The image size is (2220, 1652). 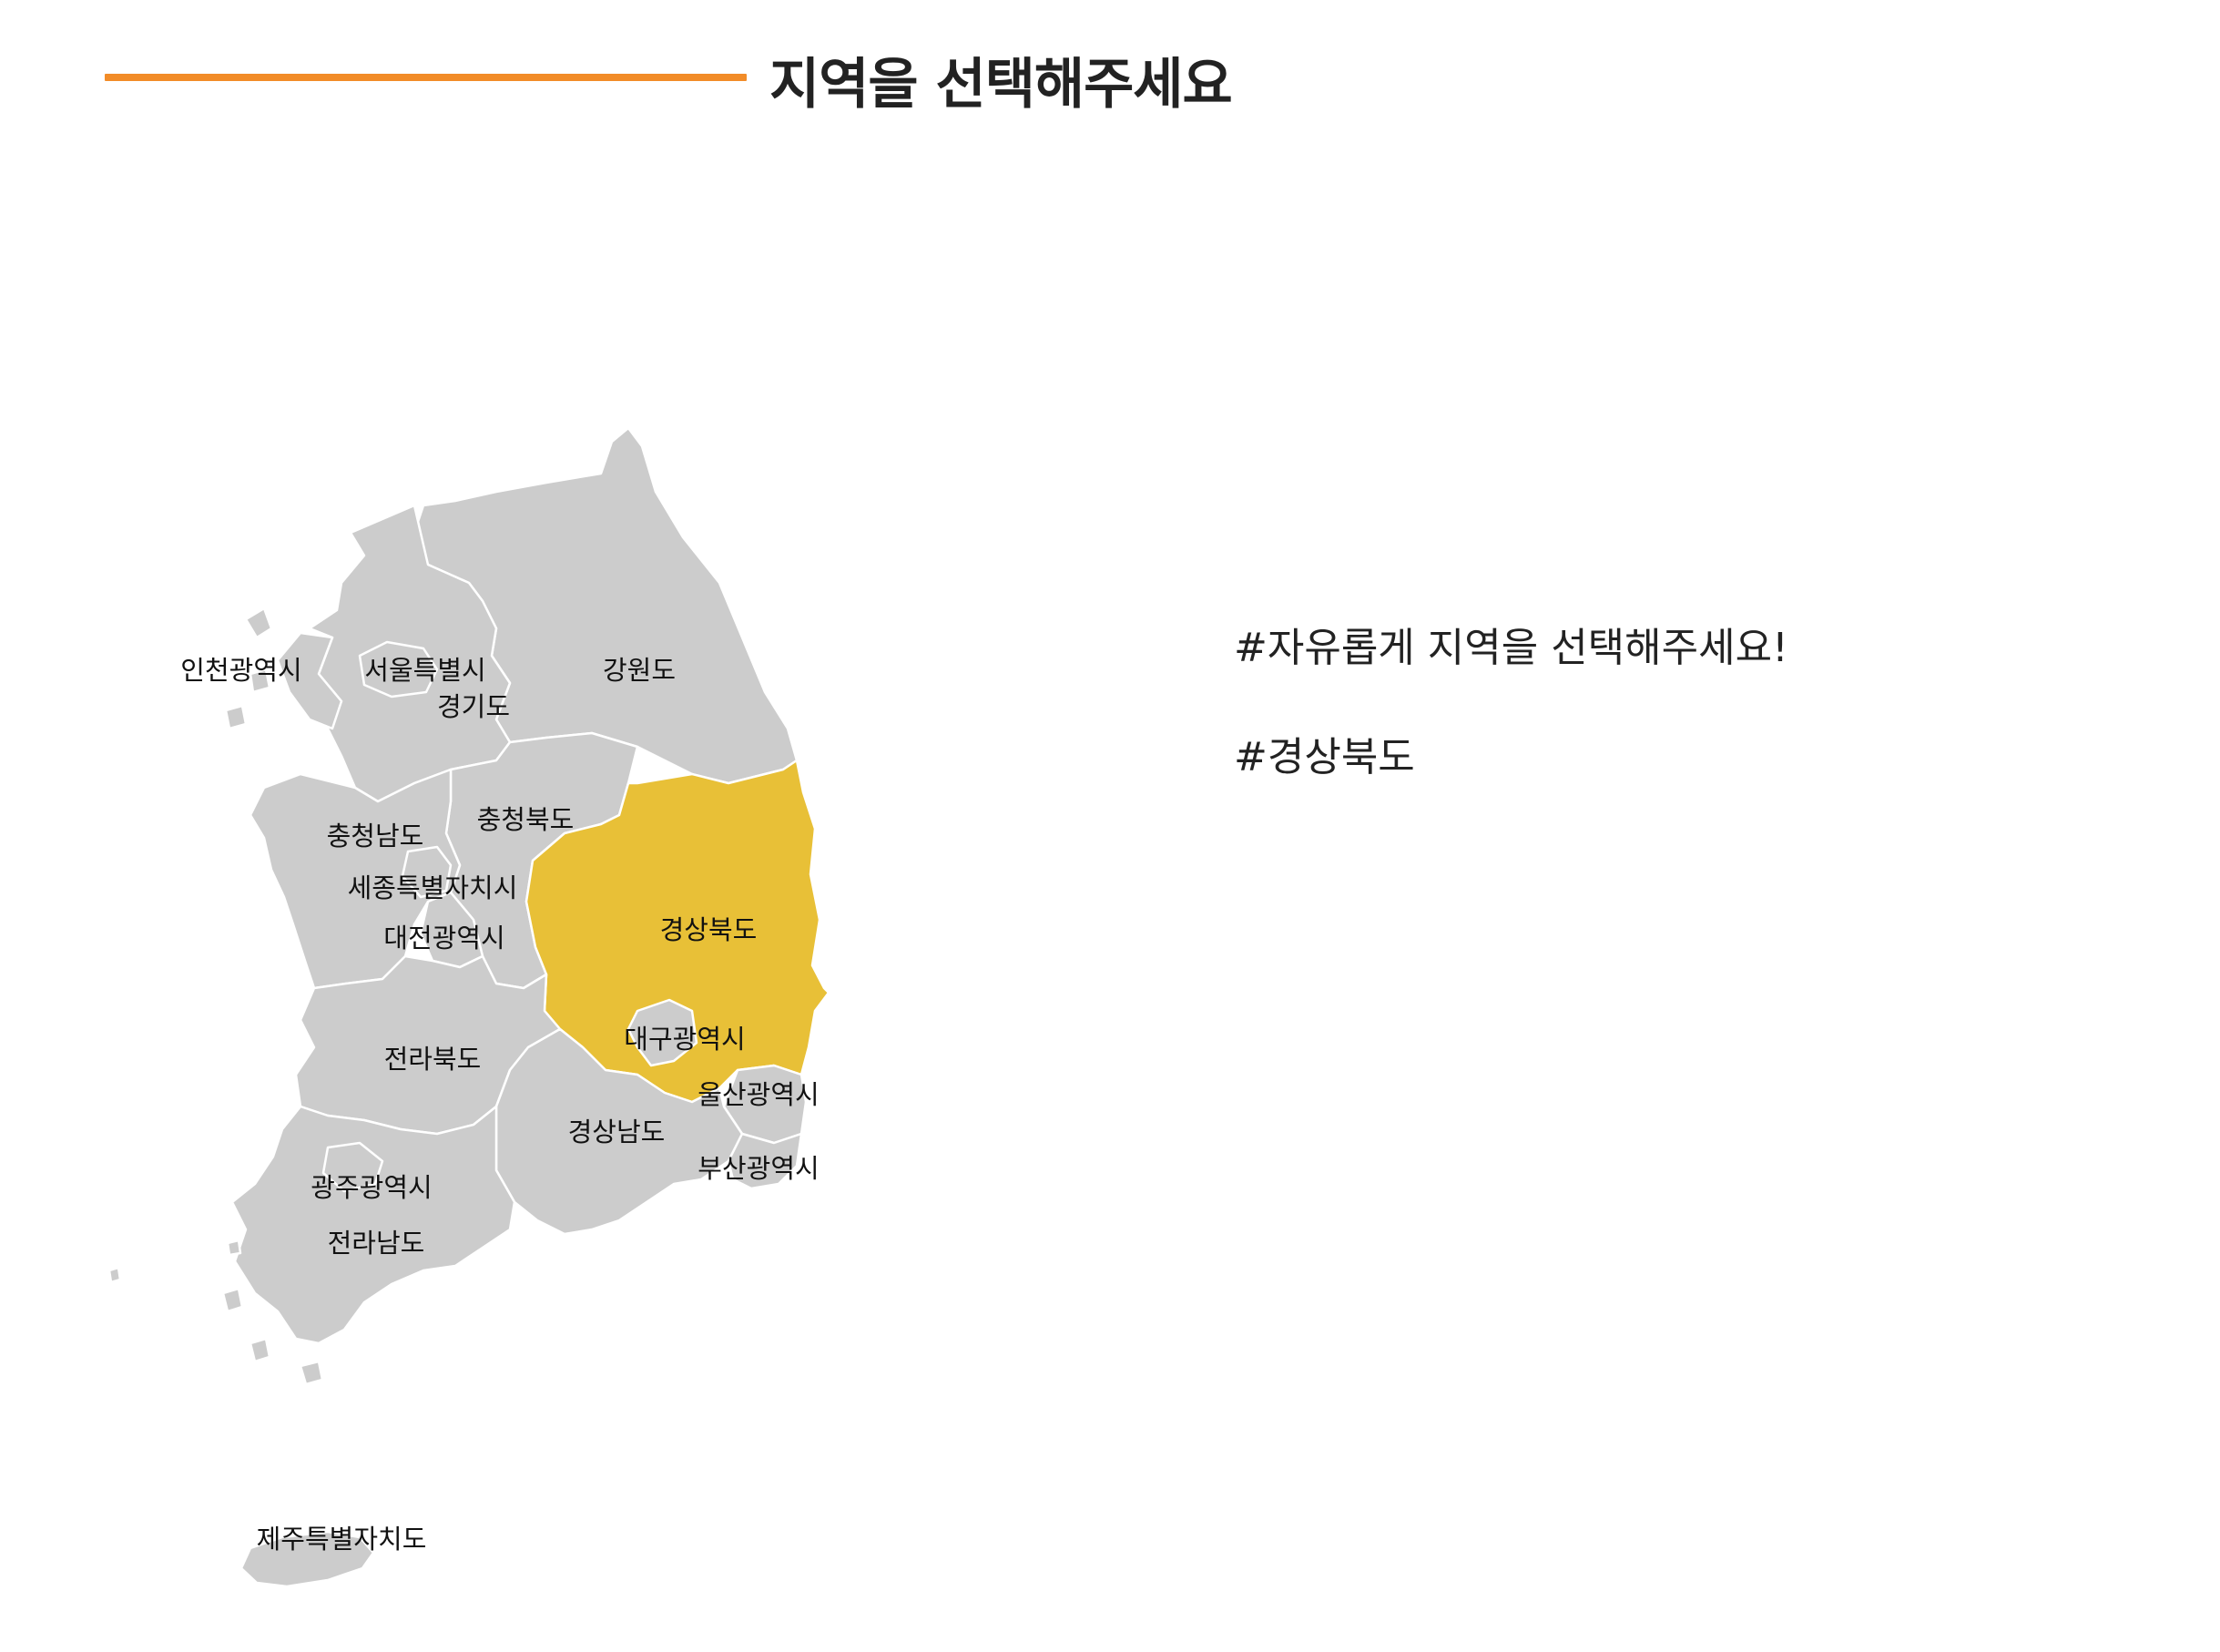 What do you see at coordinates (309, 681) in the screenshot?
I see `region-incheon` at bounding box center [309, 681].